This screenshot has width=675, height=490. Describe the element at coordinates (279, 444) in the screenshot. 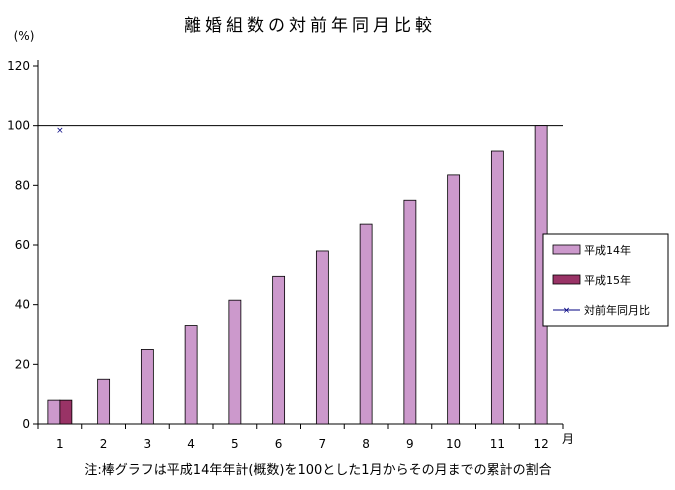

I see `x-tick-label: 6` at that location.